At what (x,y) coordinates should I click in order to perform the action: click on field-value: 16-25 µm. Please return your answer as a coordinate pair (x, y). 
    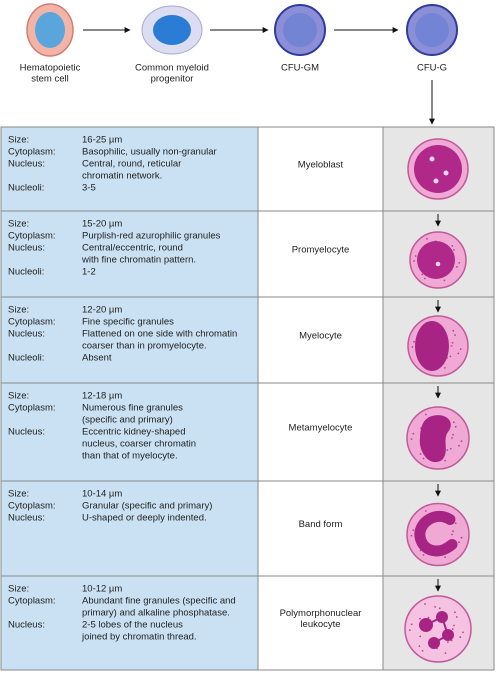
    Looking at the image, I should click on (102, 140).